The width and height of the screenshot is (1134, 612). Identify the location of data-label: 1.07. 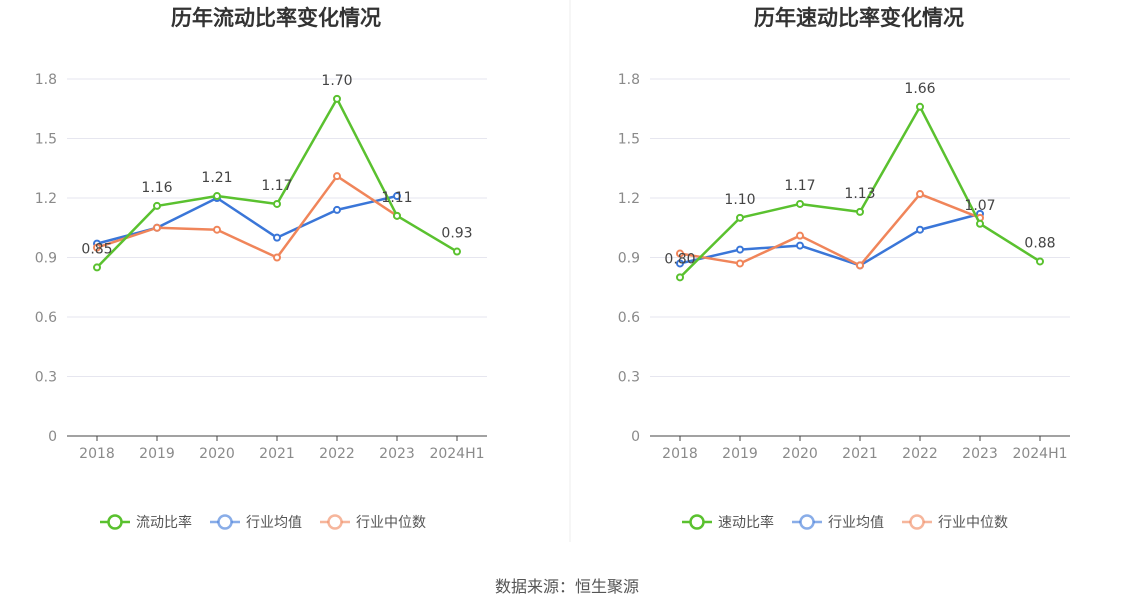
(979, 206).